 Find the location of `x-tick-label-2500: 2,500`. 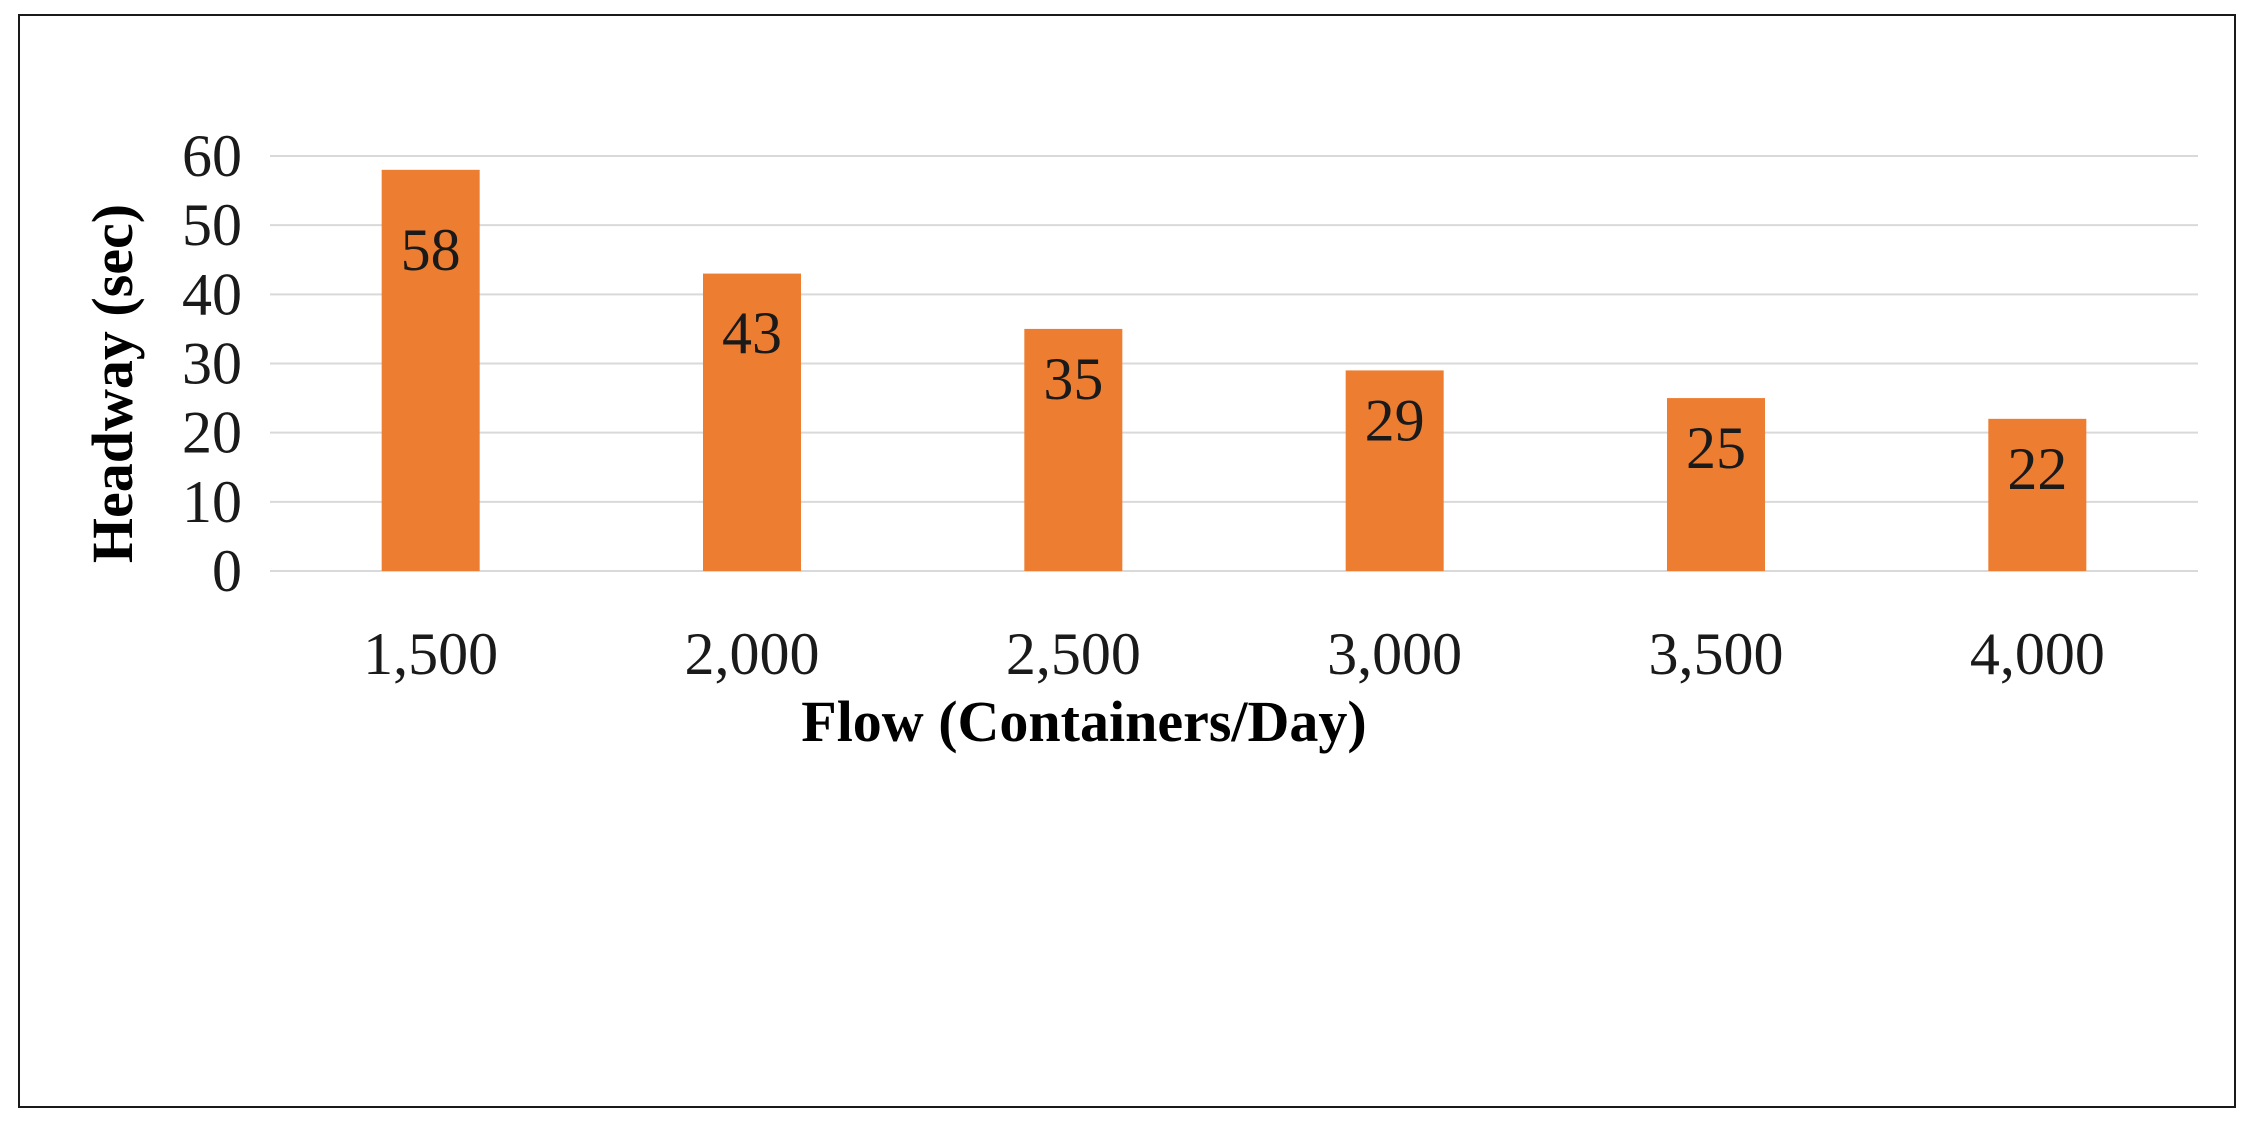

x-tick-label-2500: 2,500 is located at coordinates (1073, 654).